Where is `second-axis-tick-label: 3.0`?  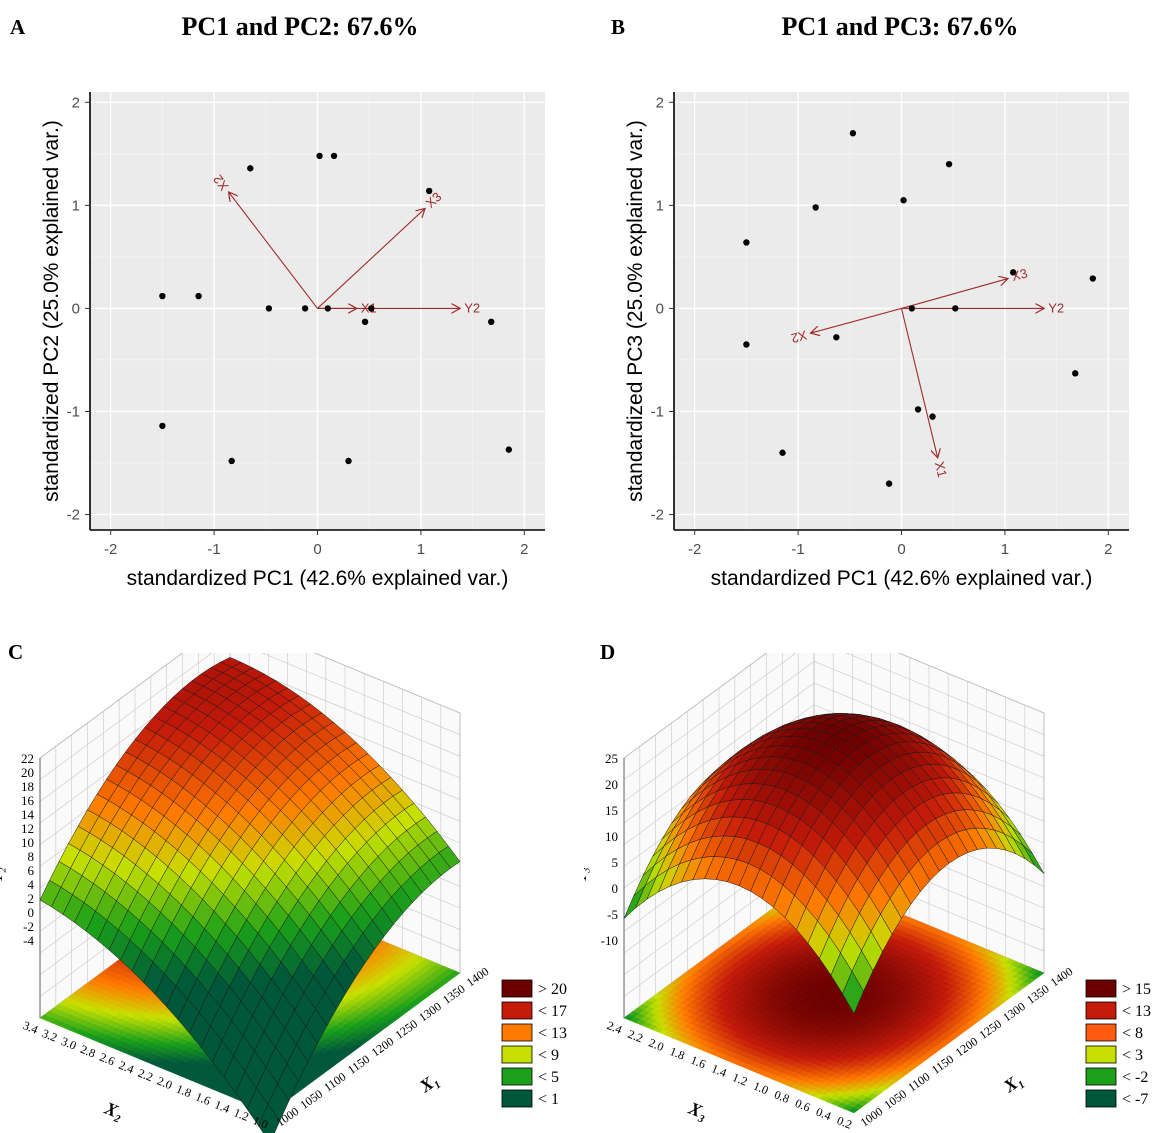 second-axis-tick-label: 3.0 is located at coordinates (68, 1043).